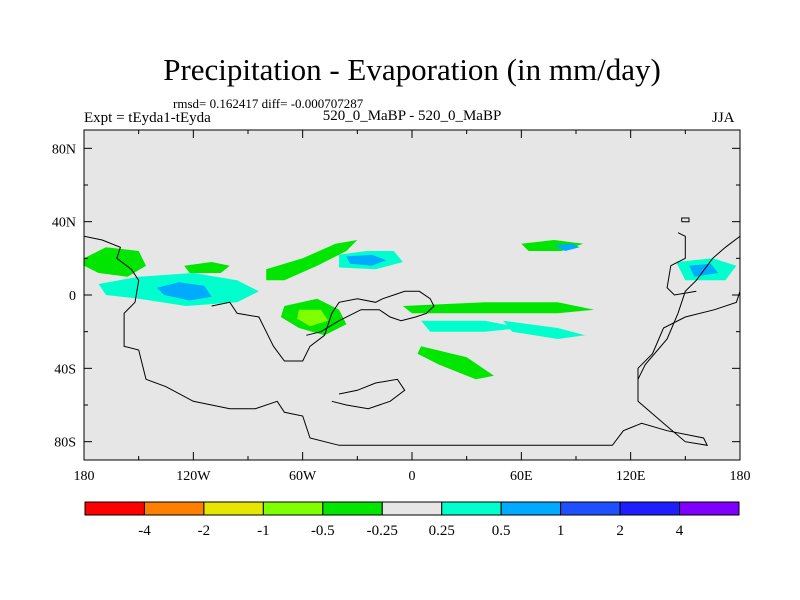 The width and height of the screenshot is (800, 600). What do you see at coordinates (631, 476) in the screenshot?
I see `x-tick-label: 120E` at bounding box center [631, 476].